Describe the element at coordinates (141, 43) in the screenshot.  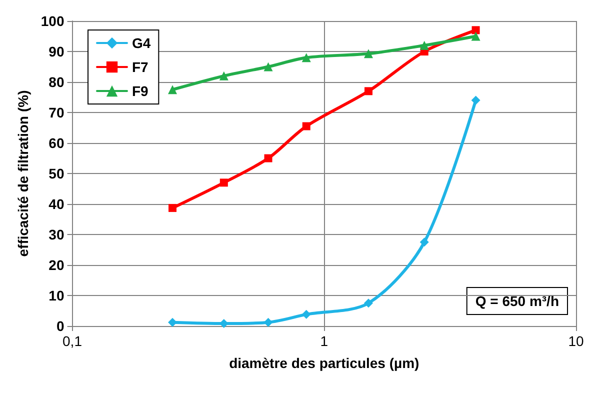
I see `legend-label: G4` at that location.